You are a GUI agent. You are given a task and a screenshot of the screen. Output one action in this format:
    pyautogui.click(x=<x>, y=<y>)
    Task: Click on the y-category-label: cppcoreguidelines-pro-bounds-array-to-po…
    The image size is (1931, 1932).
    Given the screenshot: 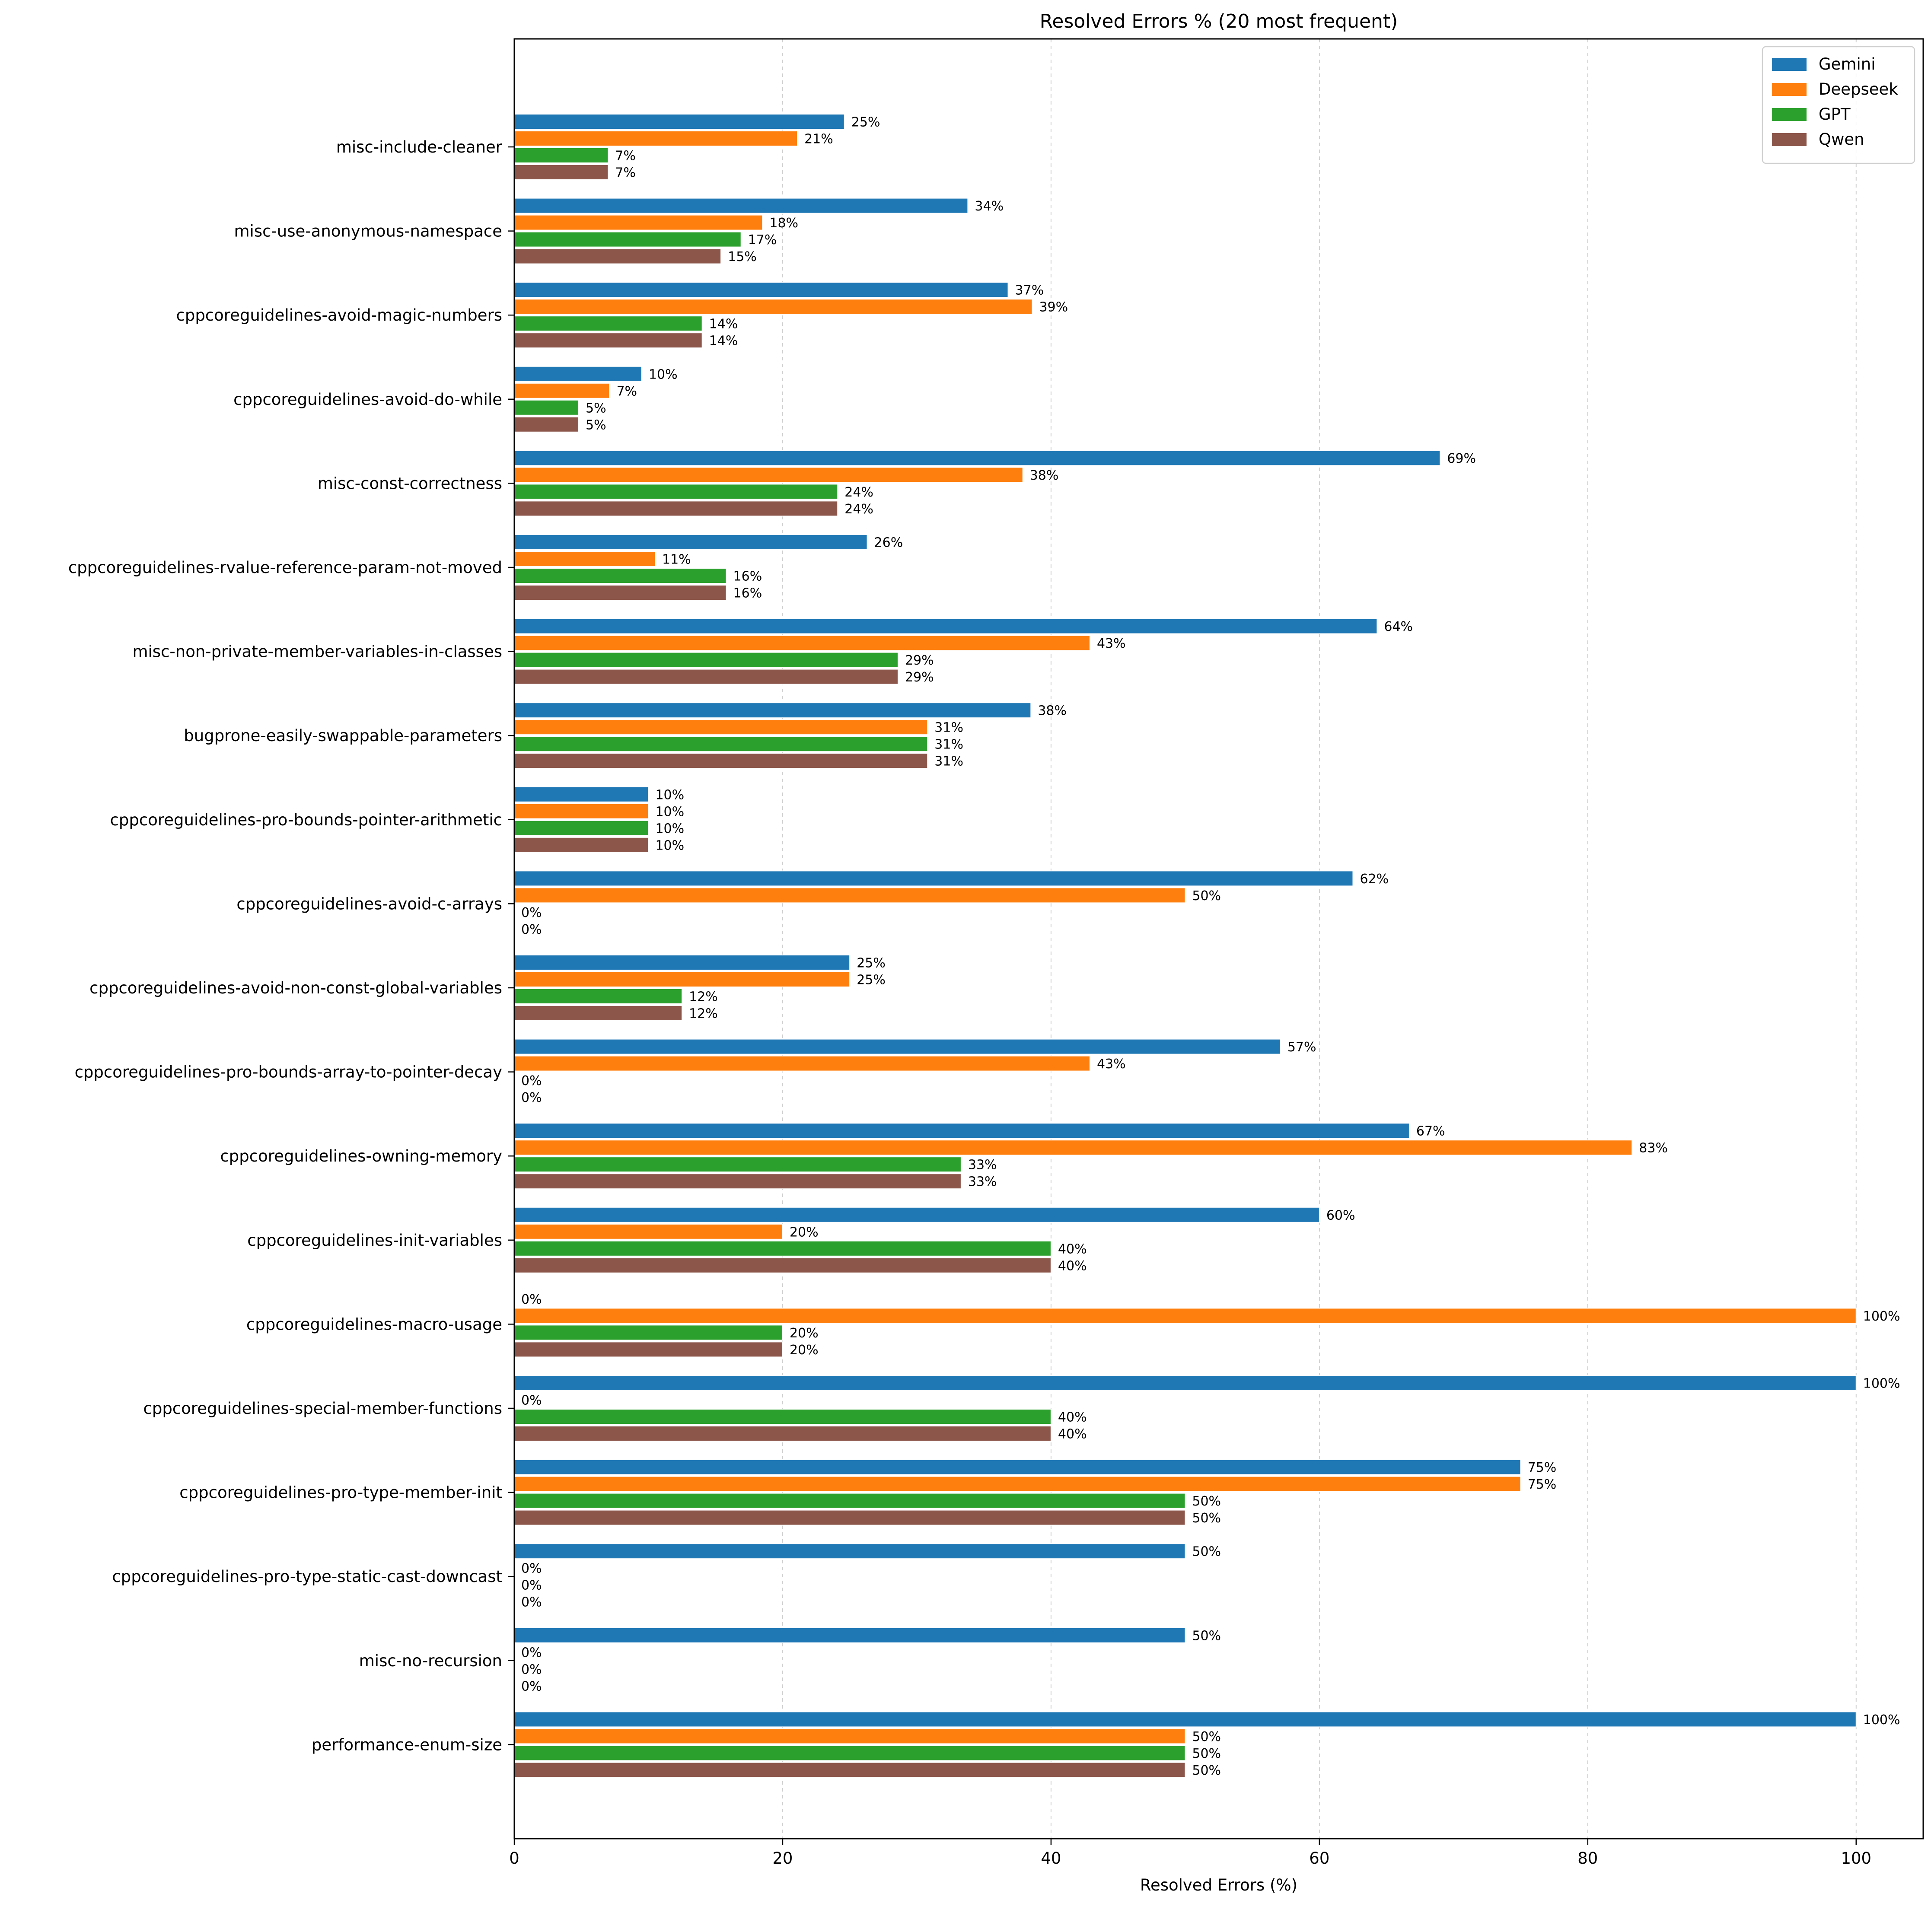 What is the action you would take?
    pyautogui.click(x=288, y=1072)
    